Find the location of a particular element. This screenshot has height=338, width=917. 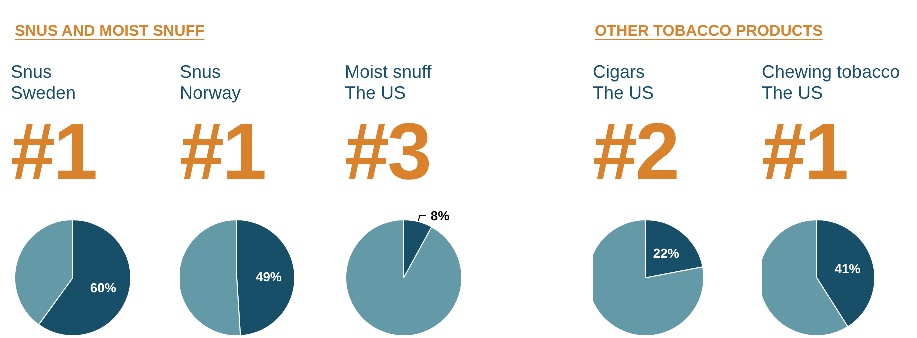

chart-title: Chewing tobacco is located at coordinates (832, 72).